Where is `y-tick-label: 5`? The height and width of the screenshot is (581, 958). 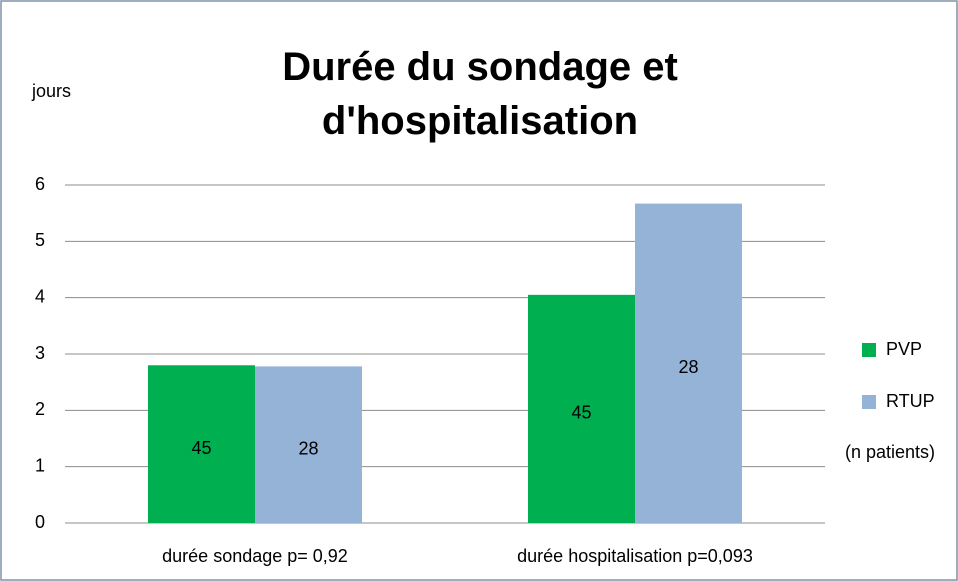 y-tick-label: 5 is located at coordinates (40, 240).